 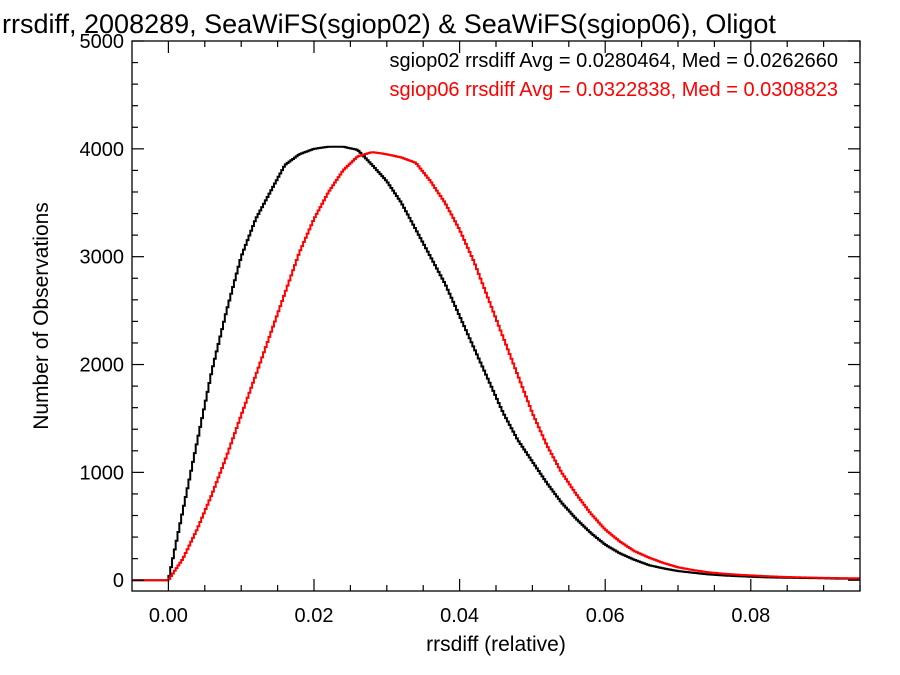 I want to click on y-tick-label: 3000, so click(x=102, y=258).